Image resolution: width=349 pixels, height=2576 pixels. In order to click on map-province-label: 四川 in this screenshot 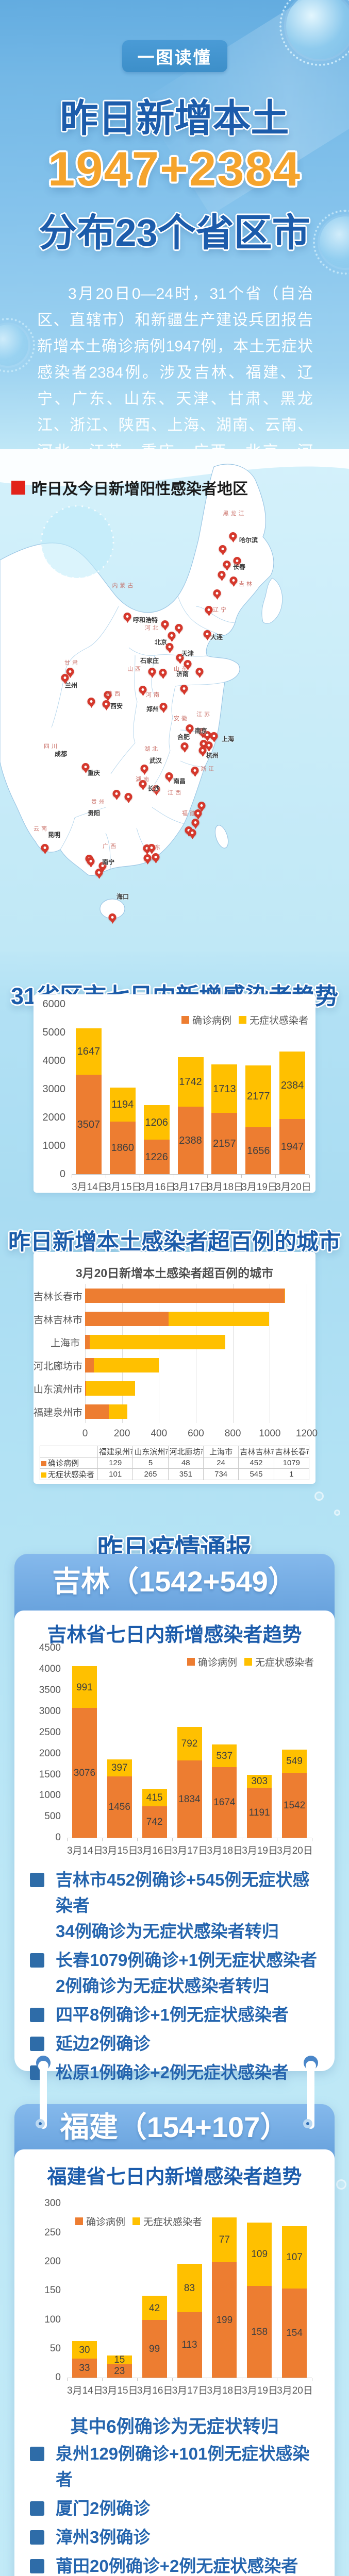, I will do `click(51, 747)`.